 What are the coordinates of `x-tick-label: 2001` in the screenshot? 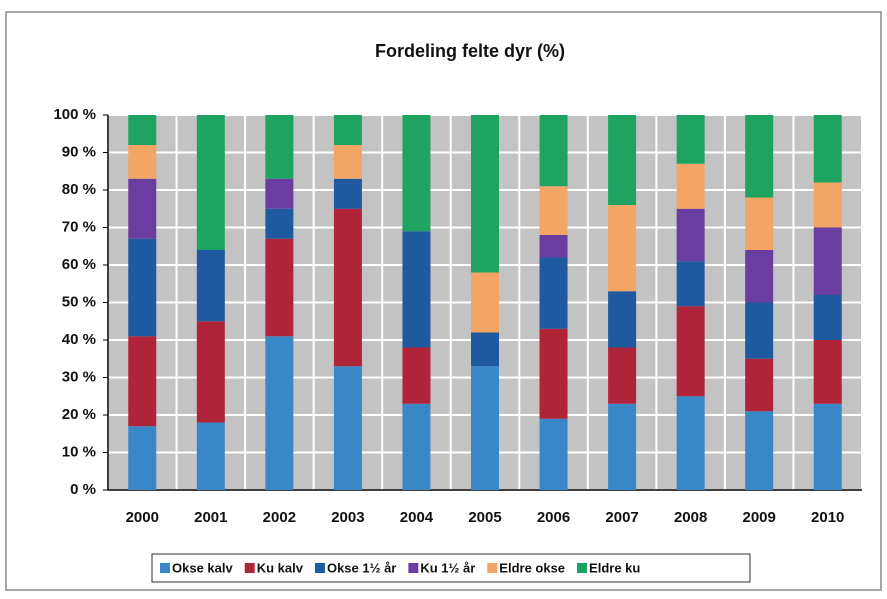 It's located at (210, 517).